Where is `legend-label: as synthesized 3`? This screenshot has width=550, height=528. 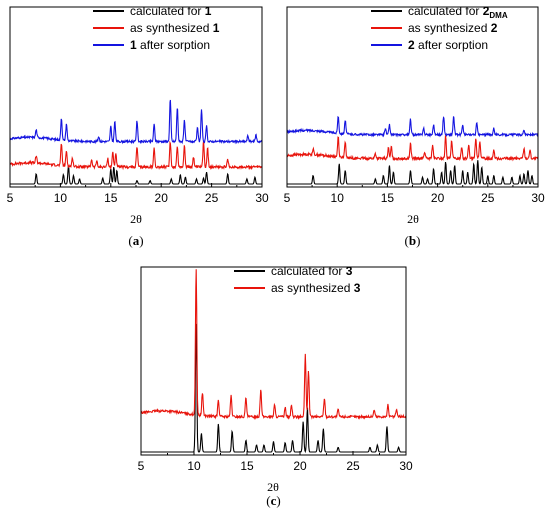 legend-label: as synthesized 3 is located at coordinates (316, 288).